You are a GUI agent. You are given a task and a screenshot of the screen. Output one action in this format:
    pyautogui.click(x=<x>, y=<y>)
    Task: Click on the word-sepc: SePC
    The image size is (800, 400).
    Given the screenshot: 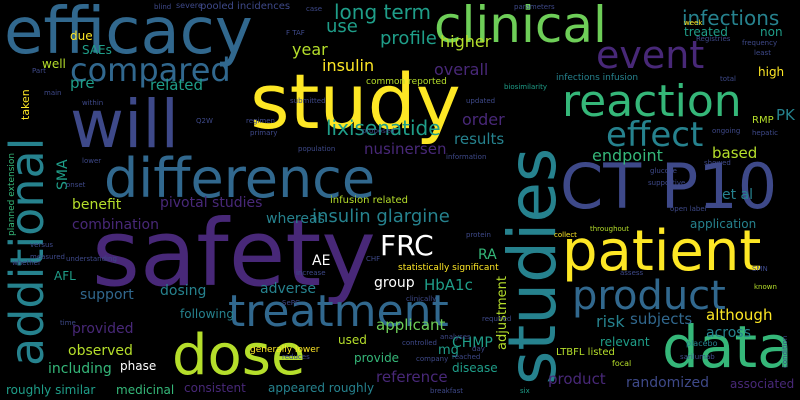 What is the action you would take?
    pyautogui.click(x=291, y=303)
    